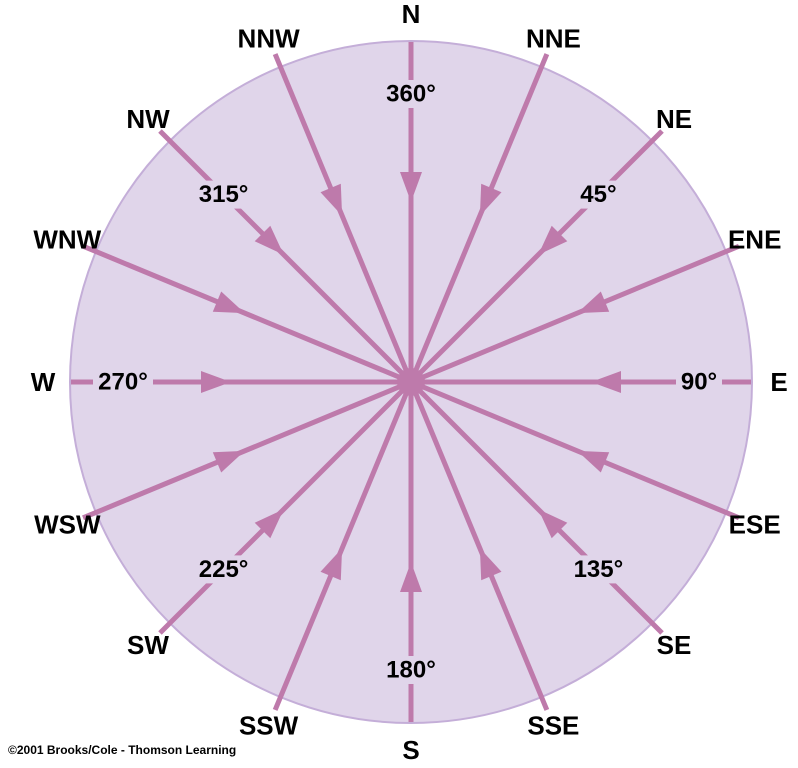 This screenshot has height=768, width=798. Describe the element at coordinates (411, 14) in the screenshot. I see `direction-label-n: N` at that location.